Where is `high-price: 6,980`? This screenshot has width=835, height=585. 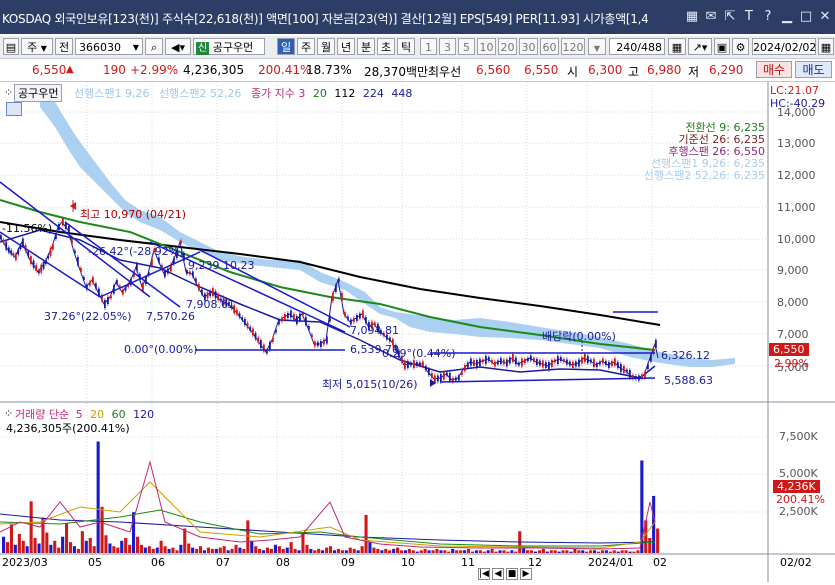 high-price: 6,980 is located at coordinates (664, 70).